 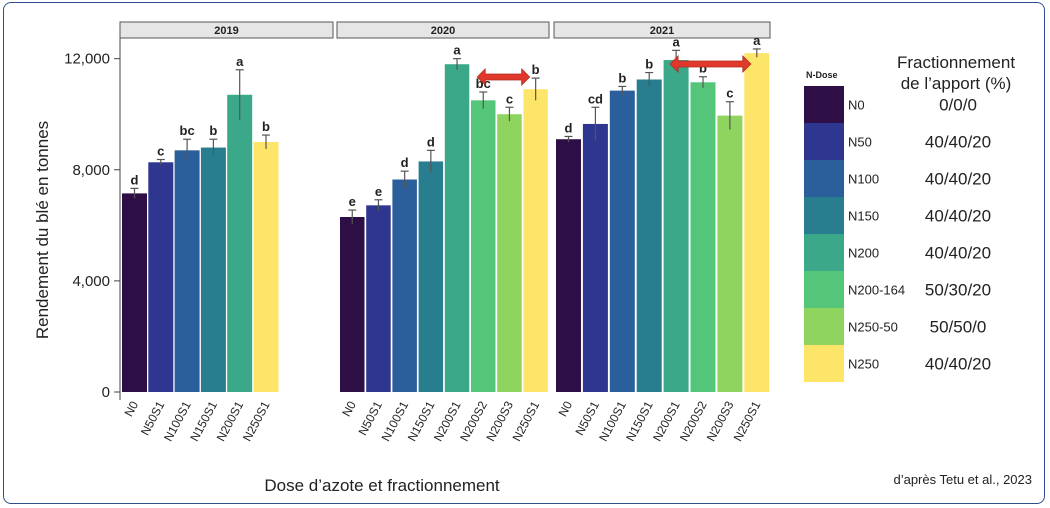 What do you see at coordinates (958, 290) in the screenshot?
I see `legend-split-value: 50/30/20` at bounding box center [958, 290].